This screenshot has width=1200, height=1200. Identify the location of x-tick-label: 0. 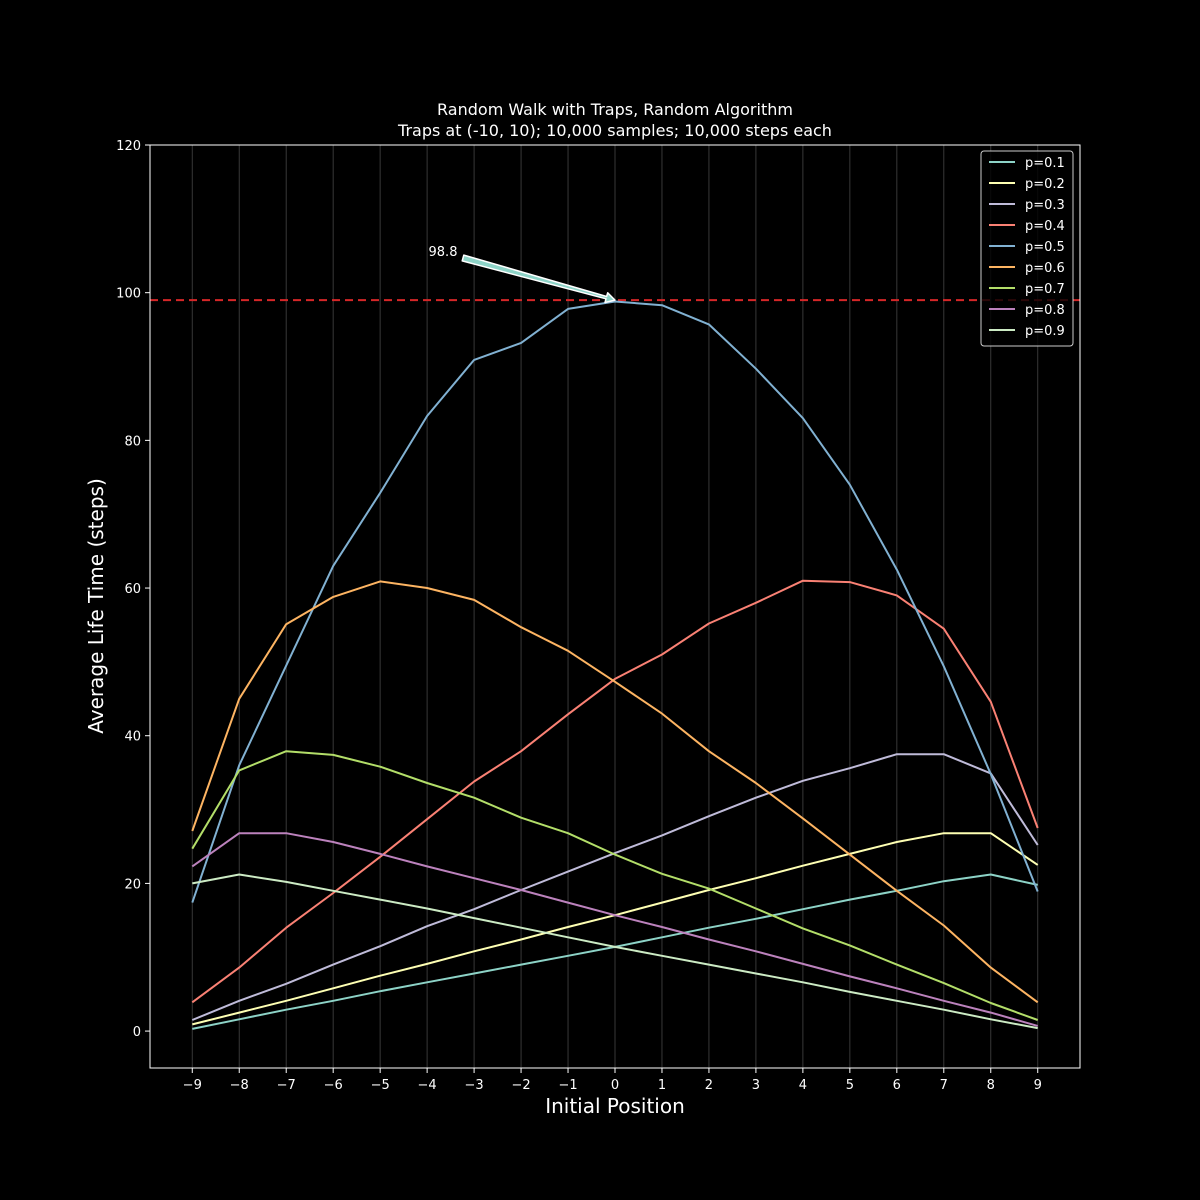
(615, 1085).